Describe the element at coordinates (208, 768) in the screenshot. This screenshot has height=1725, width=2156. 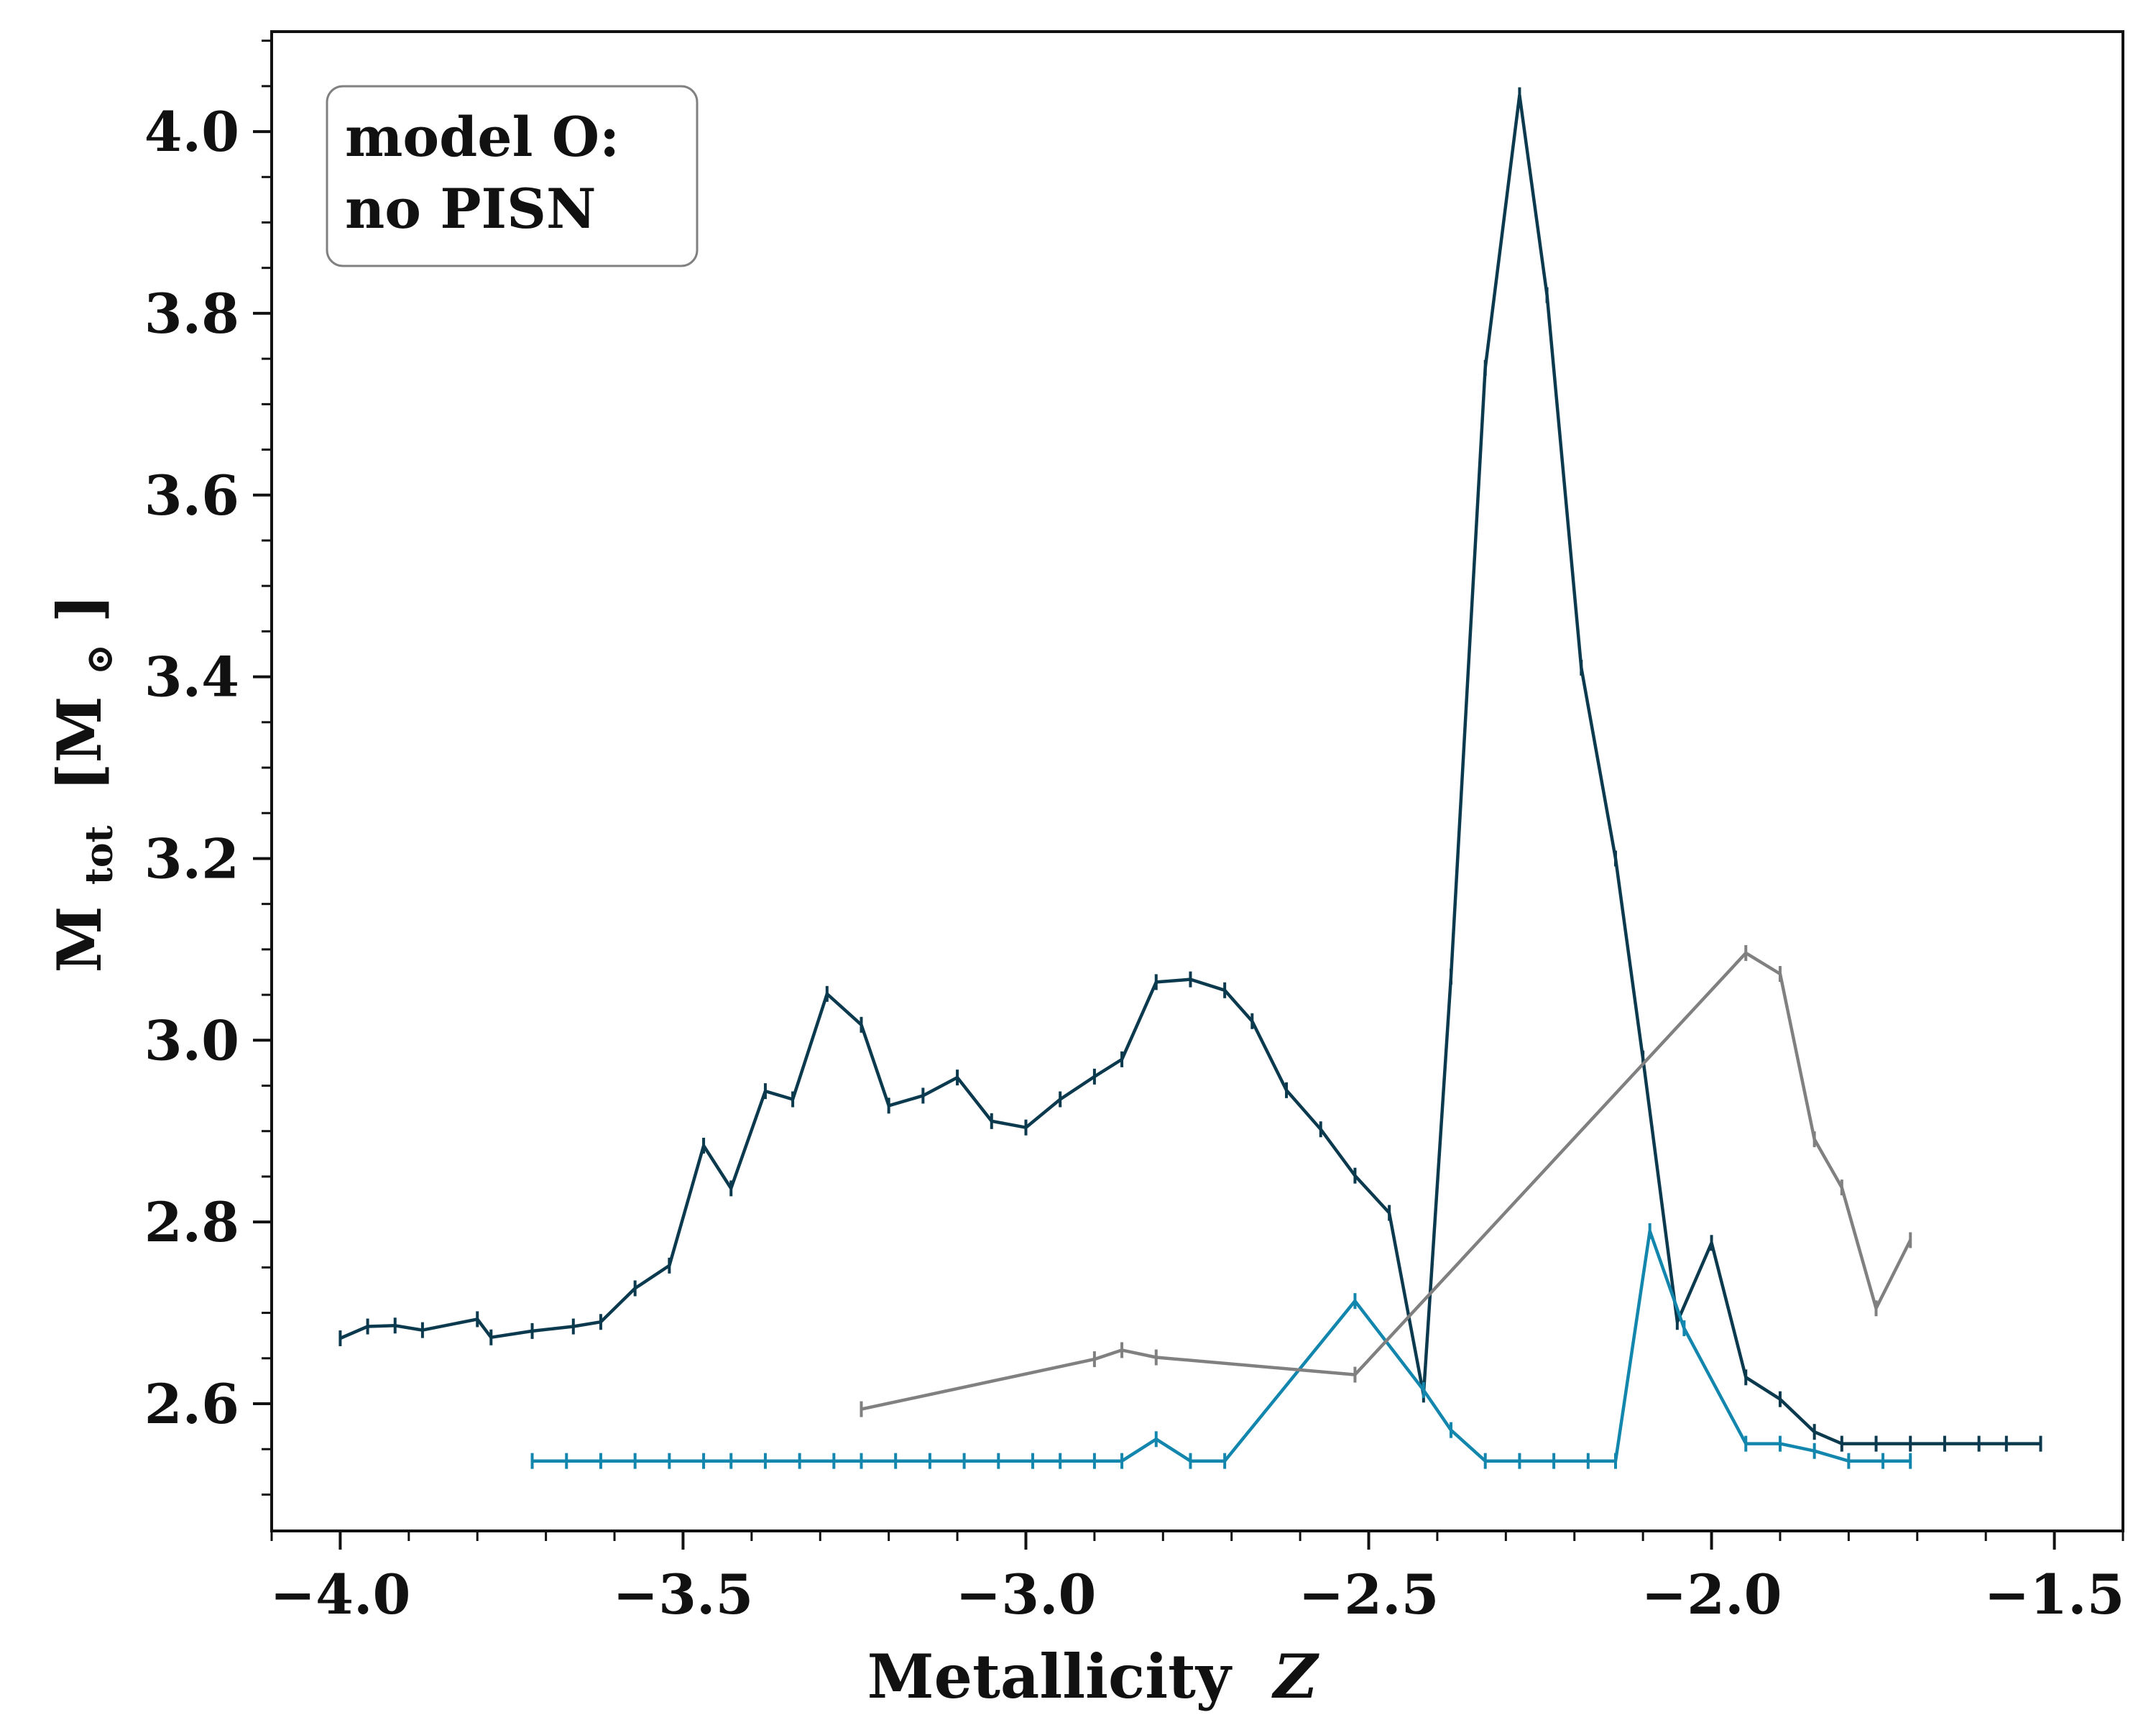
I see `y-axis-ticks: 2.6 2.8 3.0 3.2 3.4 3.6 3.8 4.0` at that location.